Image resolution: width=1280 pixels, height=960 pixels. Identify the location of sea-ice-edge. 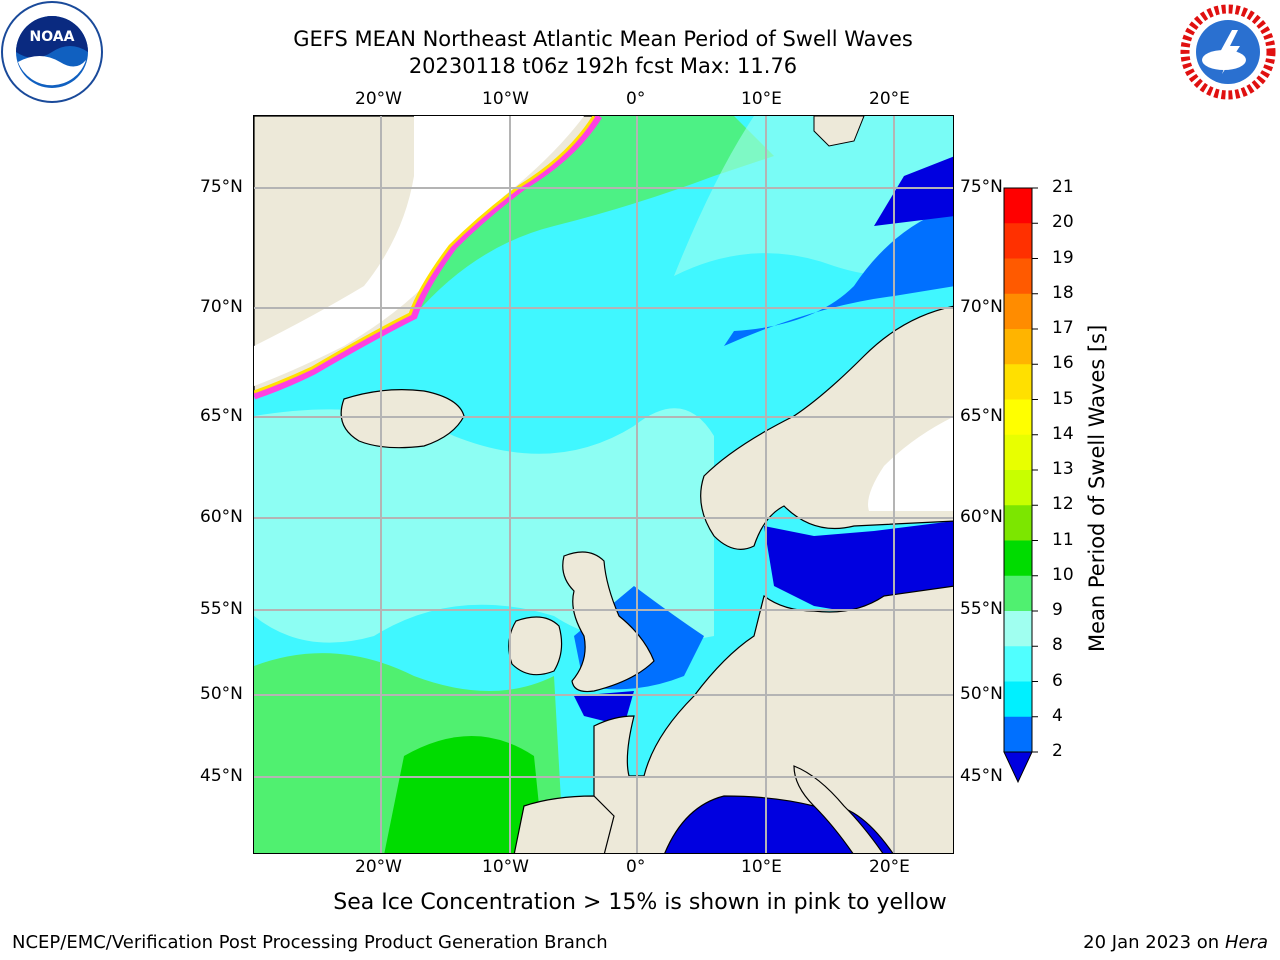
(428, 258).